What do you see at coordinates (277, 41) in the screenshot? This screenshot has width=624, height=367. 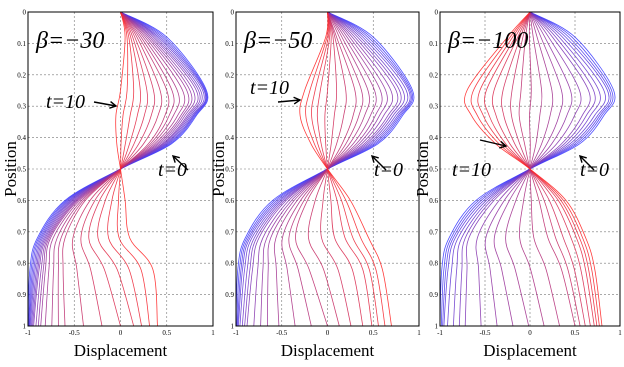 I see `beta-annotation: β=−50` at bounding box center [277, 41].